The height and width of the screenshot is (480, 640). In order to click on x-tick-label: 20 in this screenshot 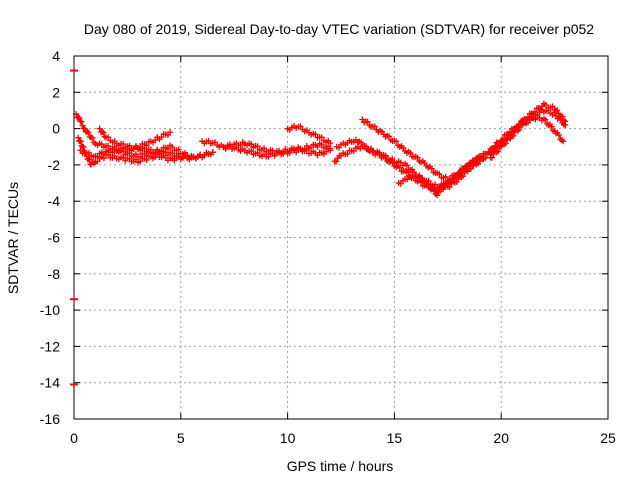, I will do `click(501, 438)`.